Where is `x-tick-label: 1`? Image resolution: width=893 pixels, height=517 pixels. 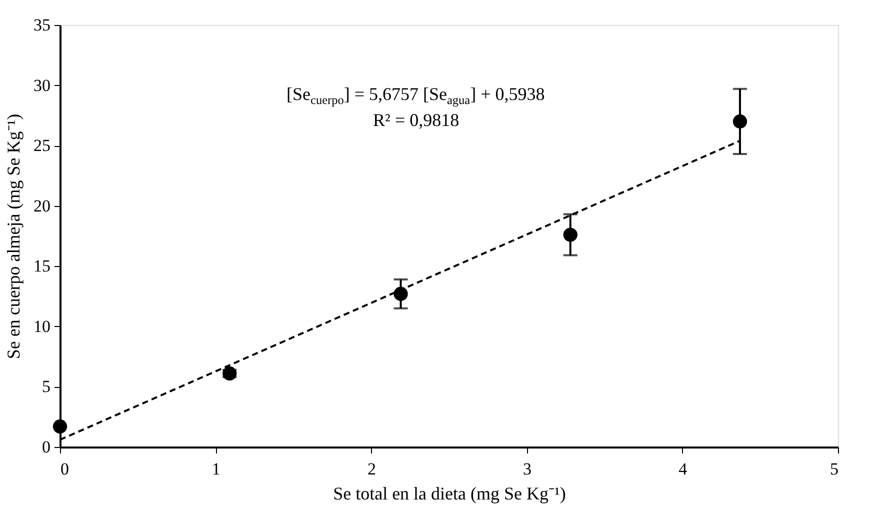
x-tick-label: 1 is located at coordinates (216, 469).